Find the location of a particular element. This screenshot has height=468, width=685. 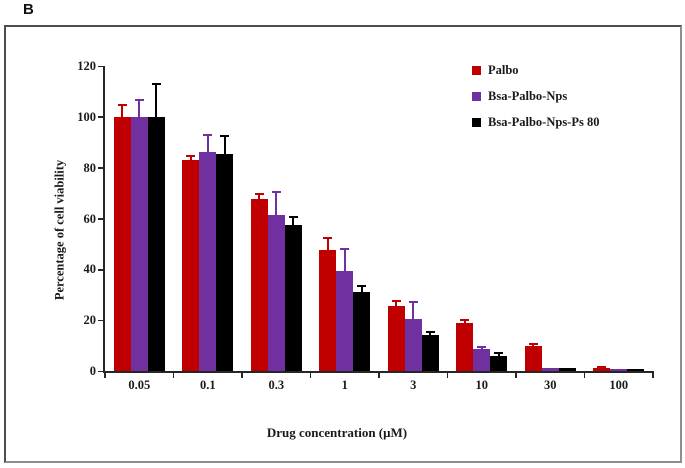

y-tick-label: 0 is located at coordinates (92, 371).